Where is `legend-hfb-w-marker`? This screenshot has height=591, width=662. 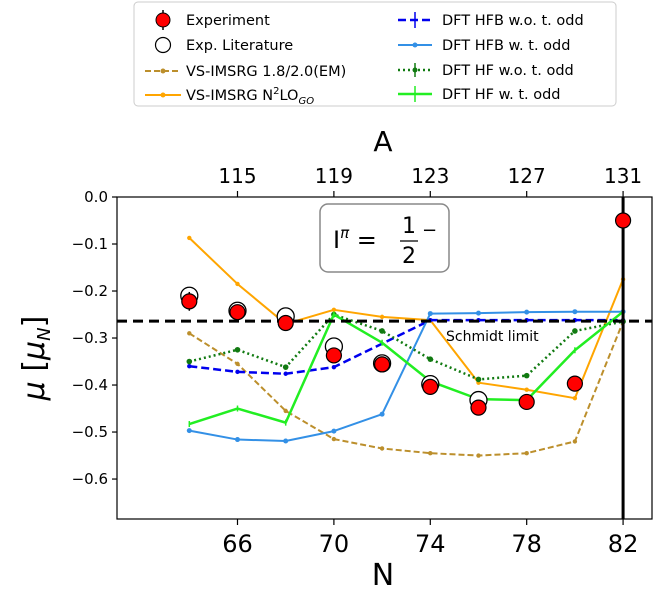 legend-hfb-w-marker is located at coordinates (415, 45).